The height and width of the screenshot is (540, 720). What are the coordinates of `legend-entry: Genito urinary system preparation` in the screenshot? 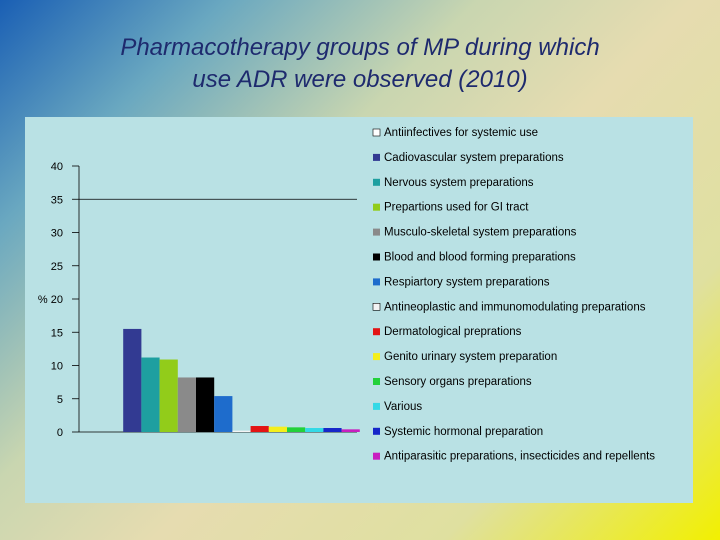 It's located at (465, 357).